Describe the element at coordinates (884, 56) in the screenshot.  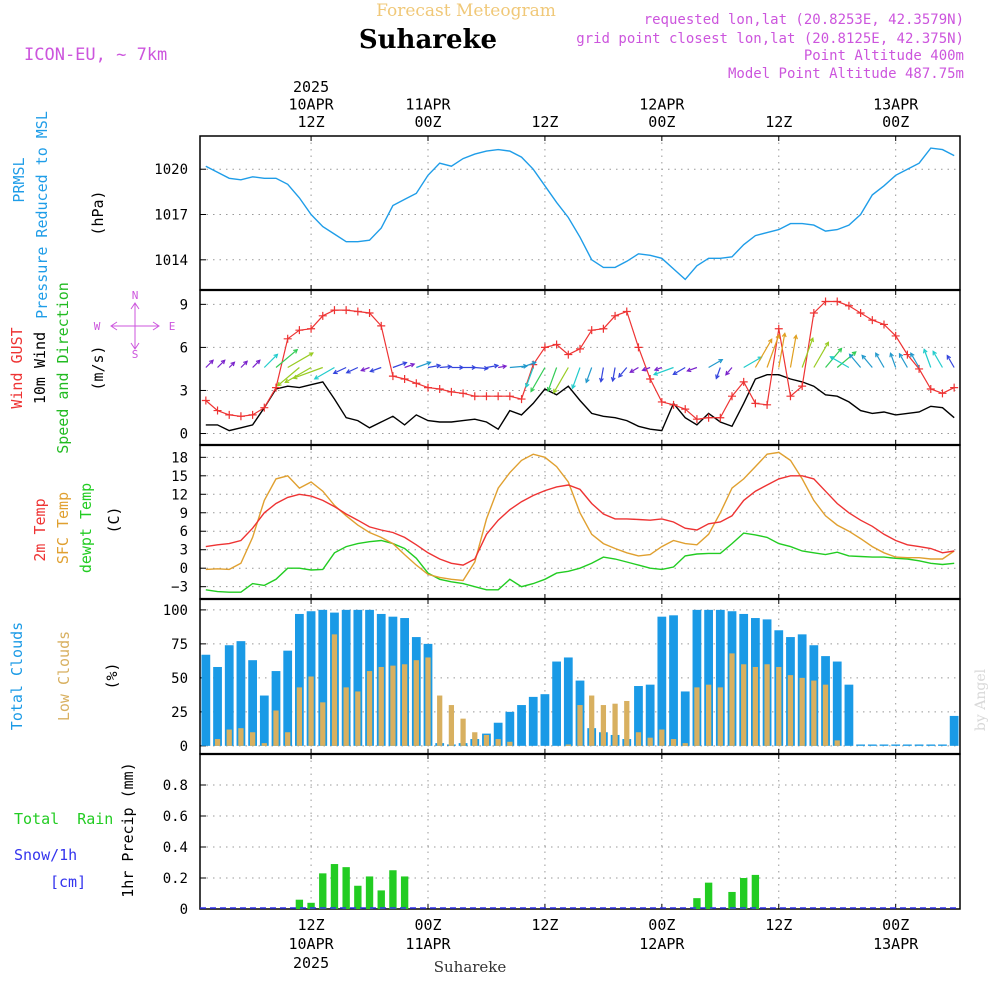
I see `point-altitude: Point Altitude 400m` at that location.